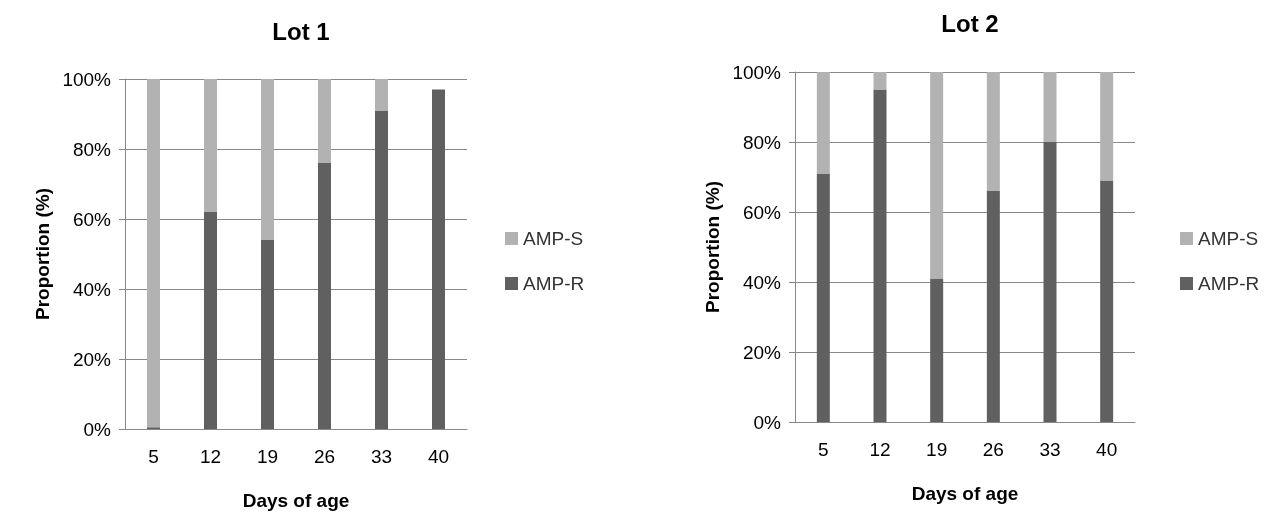 The width and height of the screenshot is (1288, 522). What do you see at coordinates (970, 23) in the screenshot?
I see `chart-title: Lot 2` at bounding box center [970, 23].